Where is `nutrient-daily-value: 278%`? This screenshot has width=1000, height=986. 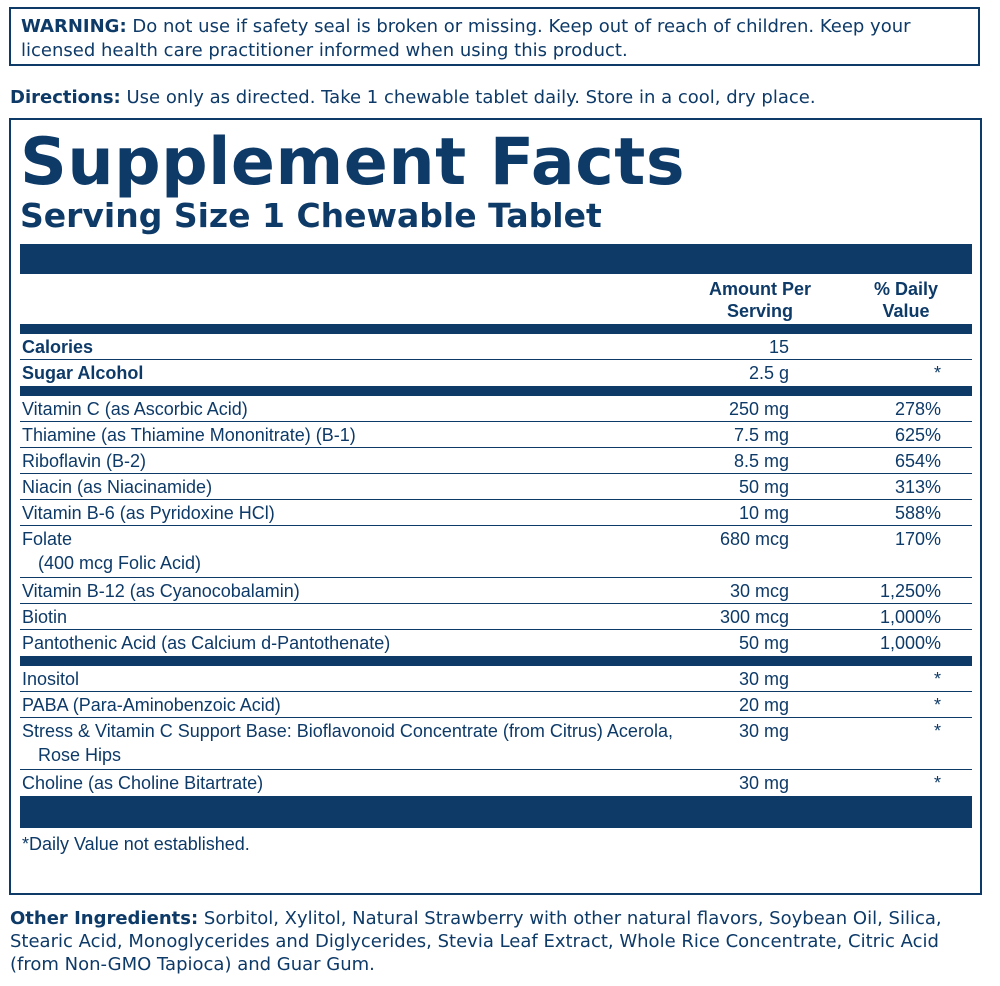
nutrient-daily-value: 278% is located at coordinates (917, 409).